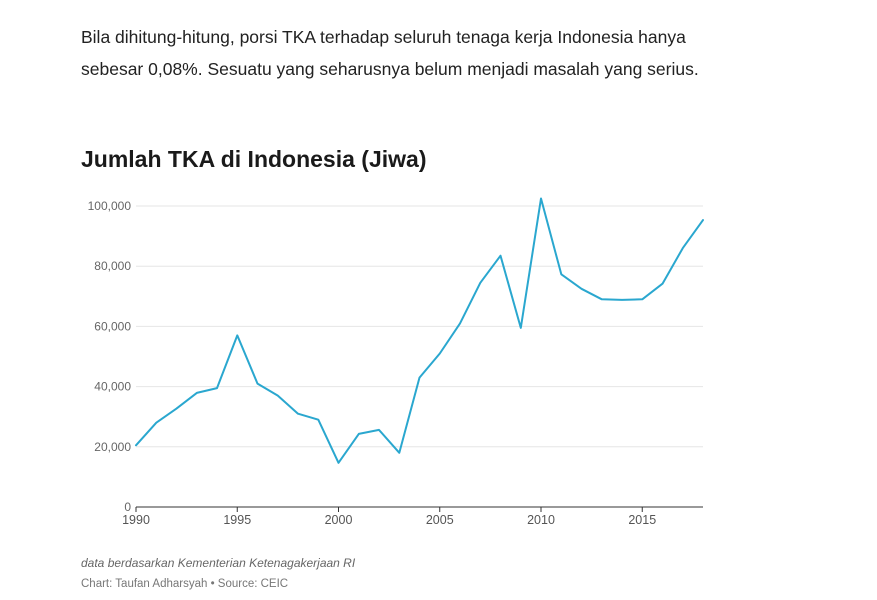 The image size is (877, 600). Describe the element at coordinates (642, 520) in the screenshot. I see `x-tick-label: 2015` at that location.